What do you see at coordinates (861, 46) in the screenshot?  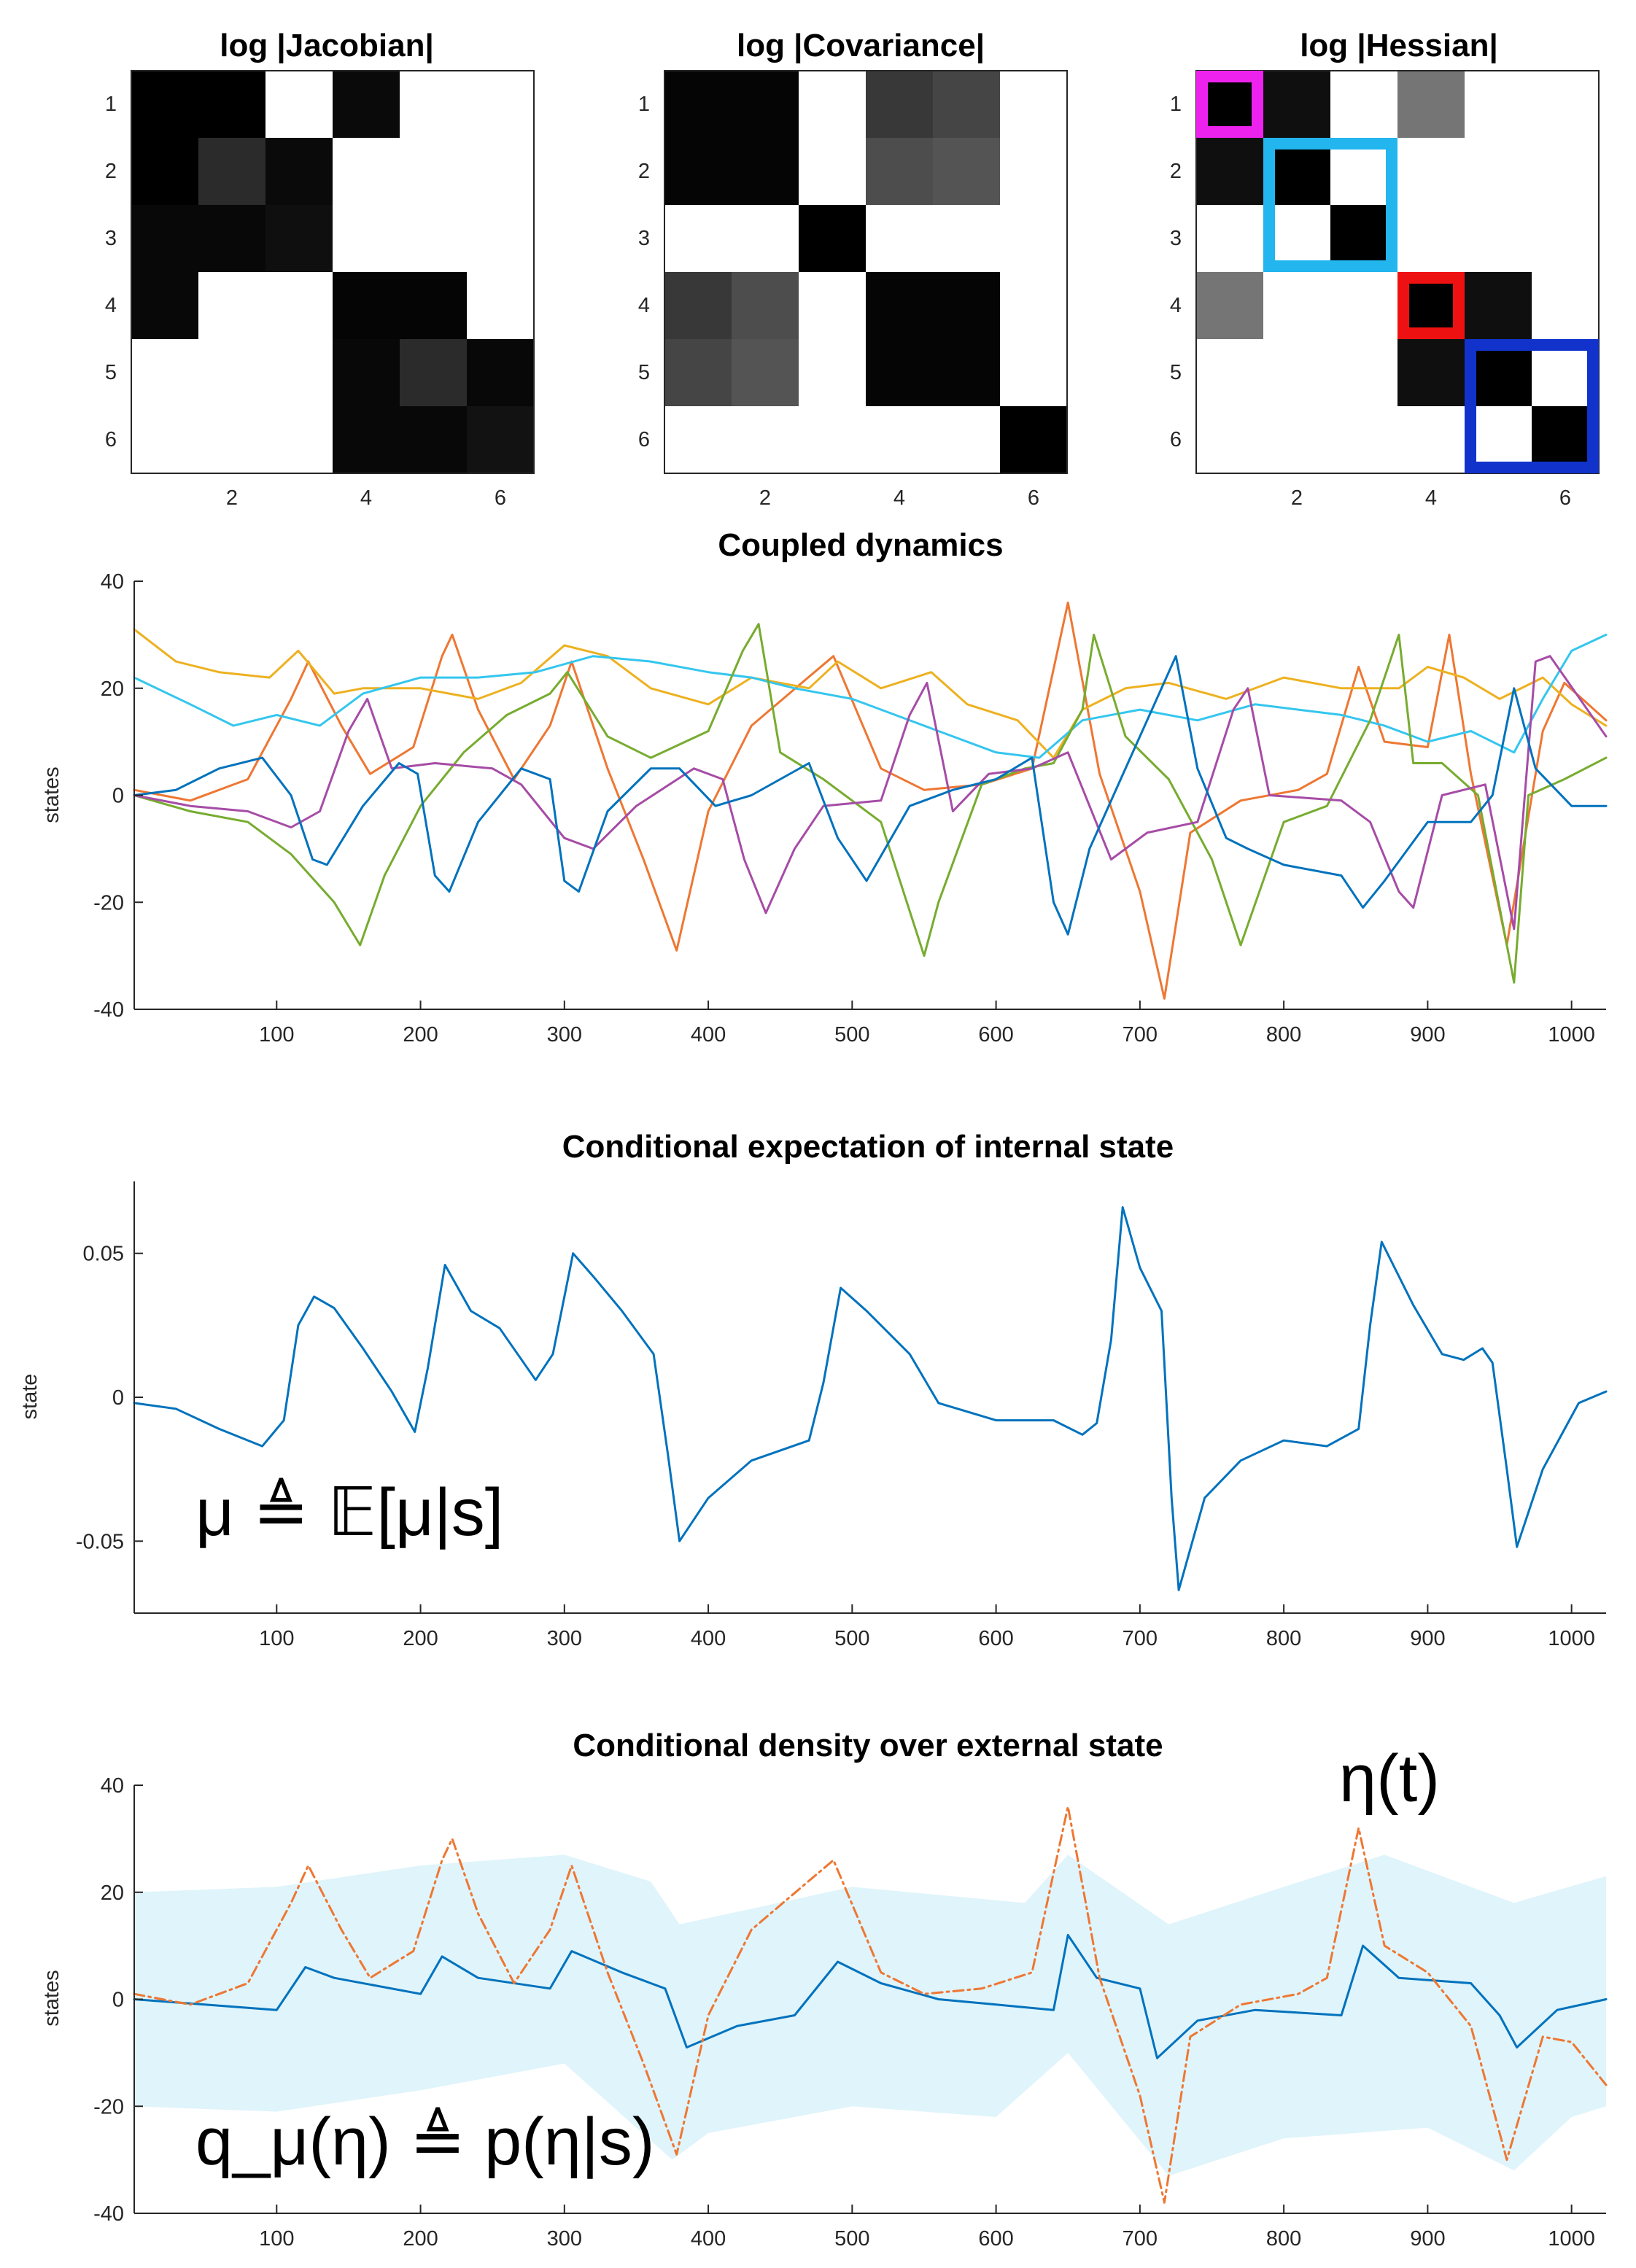 I see `heatmap-covariance-title: log |Covariance|` at bounding box center [861, 46].